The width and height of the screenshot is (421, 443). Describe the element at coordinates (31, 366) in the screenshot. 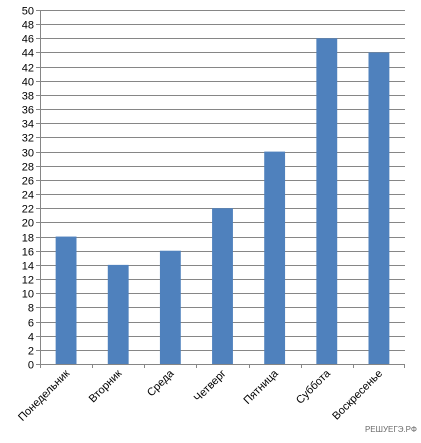

I see `y-tick-label: 0` at that location.